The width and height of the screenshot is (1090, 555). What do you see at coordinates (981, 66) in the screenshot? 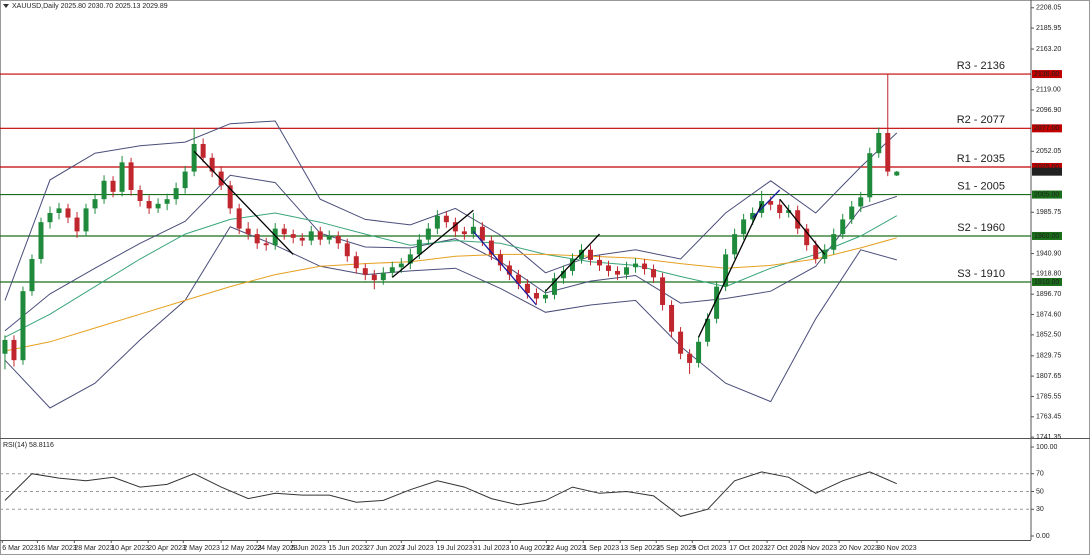
I see `level-label: R3 - 2136` at bounding box center [981, 66].